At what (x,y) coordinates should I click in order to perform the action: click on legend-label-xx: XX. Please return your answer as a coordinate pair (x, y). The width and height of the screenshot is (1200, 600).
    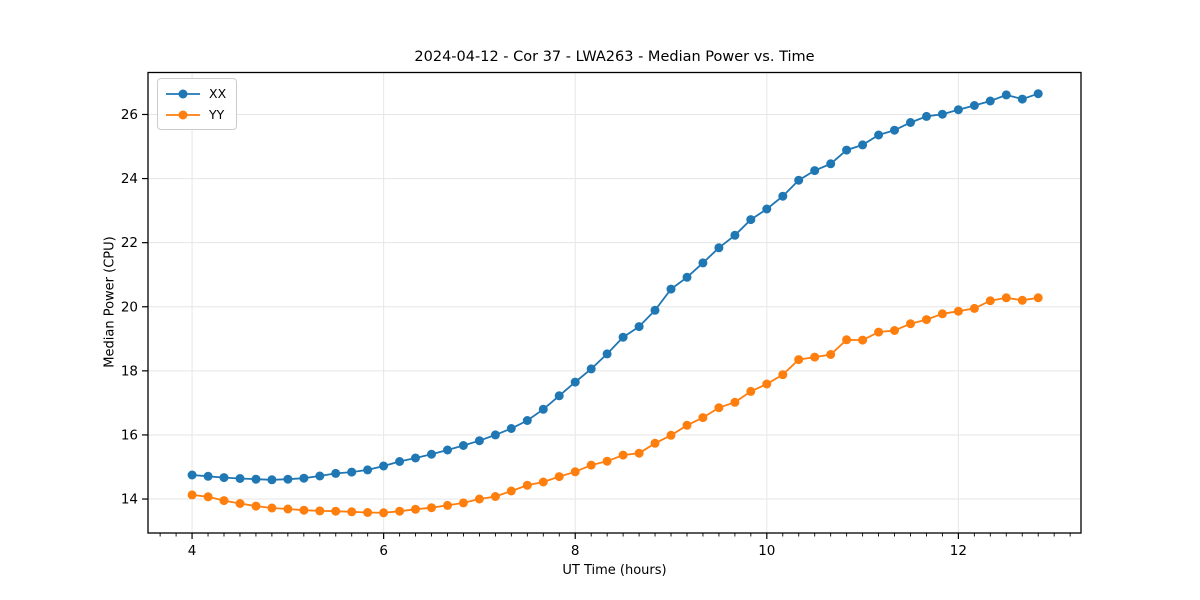
    Looking at the image, I should click on (218, 93).